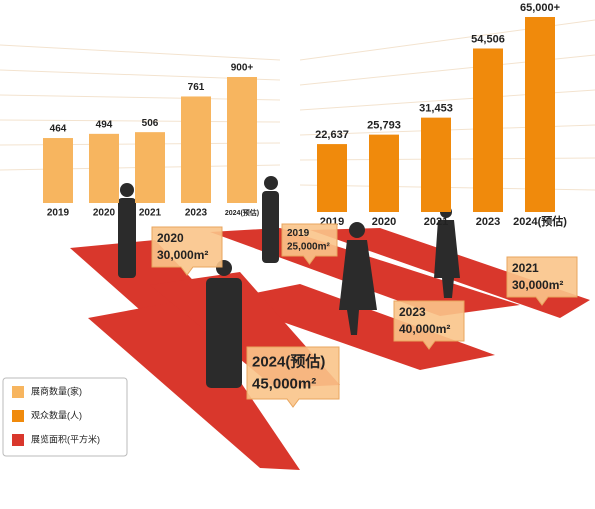  What do you see at coordinates (424, 329) in the screenshot?
I see `callout-value: 40,000m²` at bounding box center [424, 329].